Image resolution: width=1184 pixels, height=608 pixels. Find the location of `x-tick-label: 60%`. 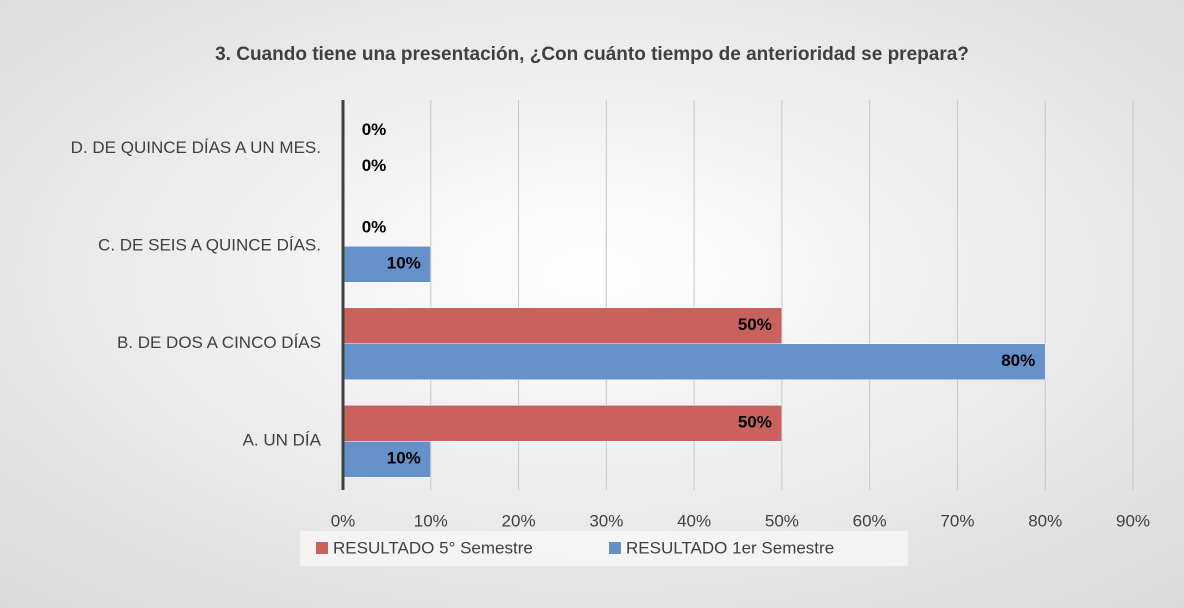

x-tick-label: 60% is located at coordinates (870, 520).